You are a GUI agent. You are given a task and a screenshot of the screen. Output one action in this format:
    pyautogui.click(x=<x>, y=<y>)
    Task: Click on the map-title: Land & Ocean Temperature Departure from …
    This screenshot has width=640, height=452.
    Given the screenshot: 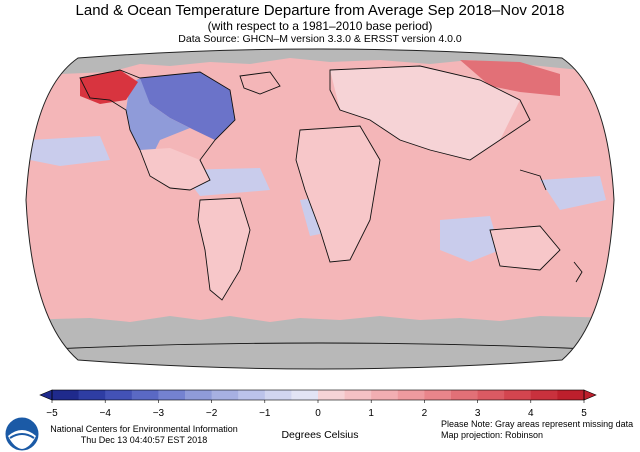 What is the action you would take?
    pyautogui.click(x=320, y=10)
    